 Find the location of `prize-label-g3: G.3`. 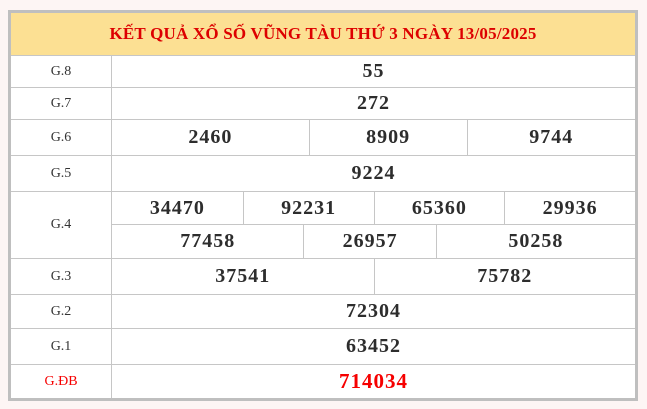

prize-label-g3: G.3 is located at coordinates (61, 276).